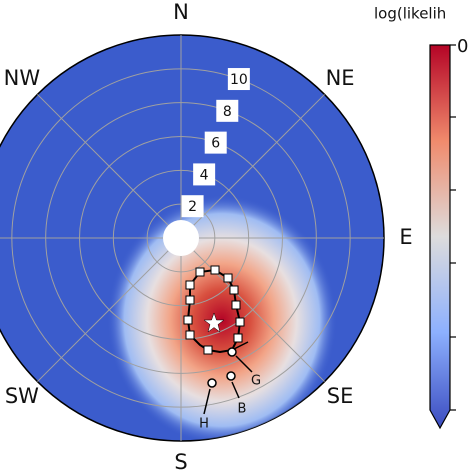 The height and width of the screenshot is (474, 474). I want to click on direction-label: SE, so click(340, 396).